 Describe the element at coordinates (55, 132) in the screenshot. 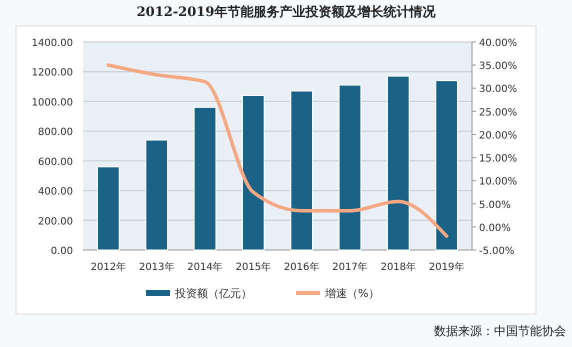

I see `y-tick-label: 800.00` at that location.